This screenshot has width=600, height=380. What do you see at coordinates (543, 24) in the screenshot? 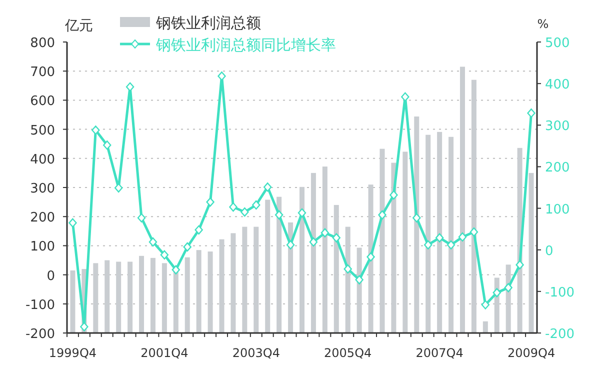
I see `y2-axis-title: %` at bounding box center [543, 24].